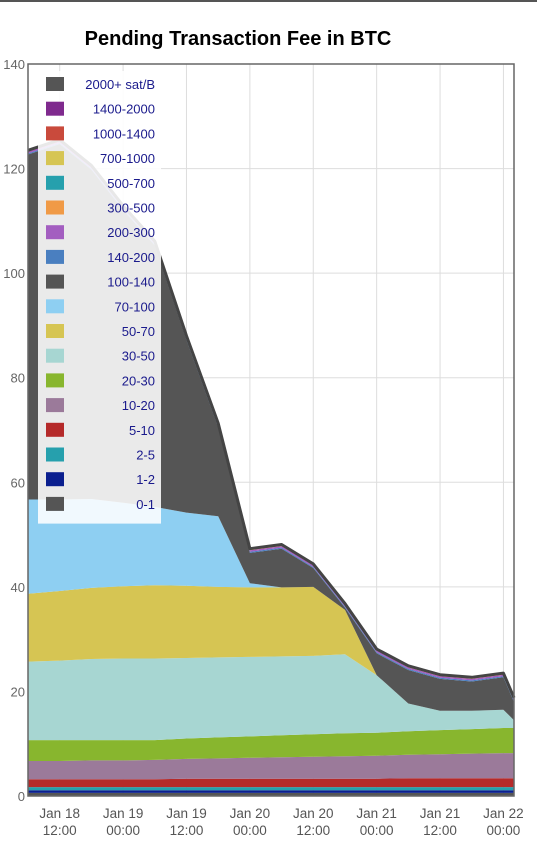 This screenshot has height=865, width=537. Describe the element at coordinates (131, 208) in the screenshot. I see `legend-label: 300-500` at that location.